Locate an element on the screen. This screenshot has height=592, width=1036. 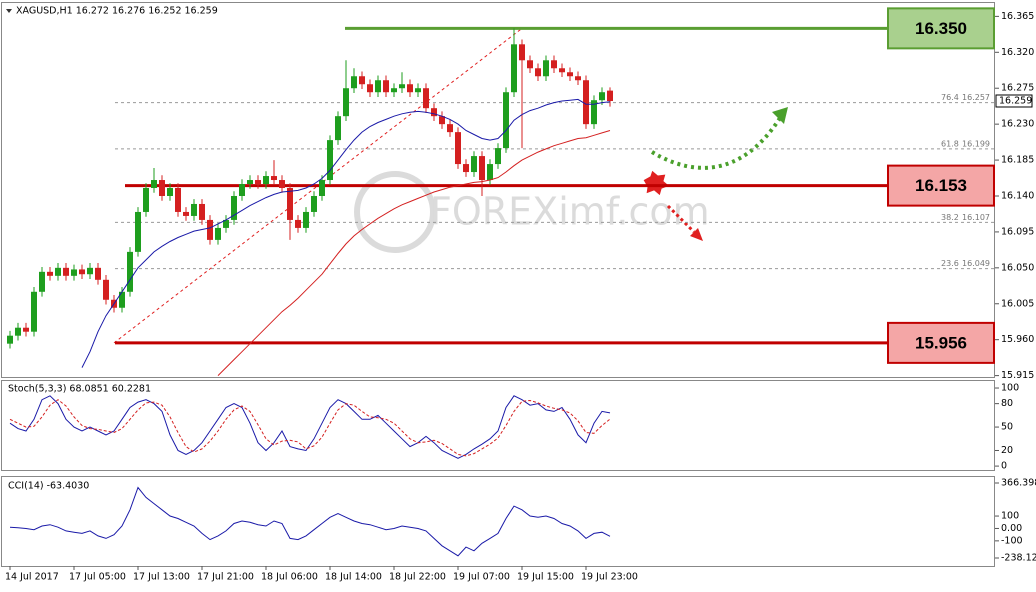
y-tick-label: 16.275 is located at coordinates (1017, 88).